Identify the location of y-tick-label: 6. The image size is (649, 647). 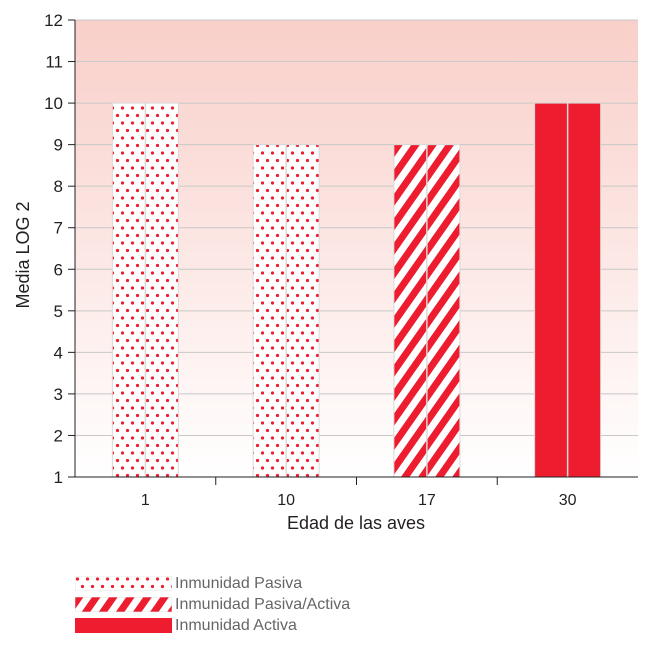
(58, 269).